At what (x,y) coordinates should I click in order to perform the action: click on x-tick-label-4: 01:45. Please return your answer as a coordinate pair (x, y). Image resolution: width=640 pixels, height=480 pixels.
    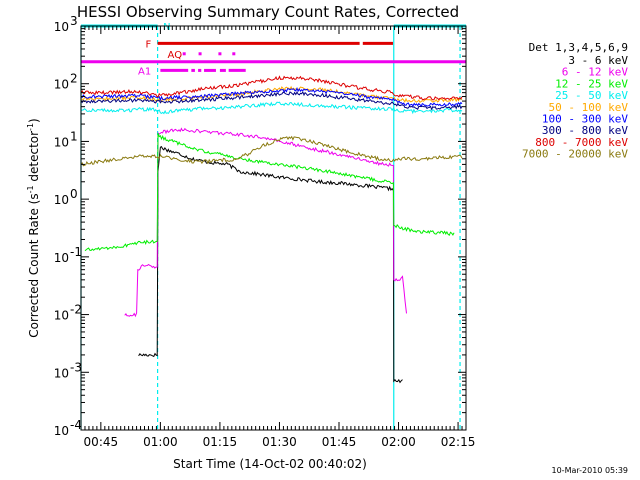
    Looking at the image, I should click on (339, 442).